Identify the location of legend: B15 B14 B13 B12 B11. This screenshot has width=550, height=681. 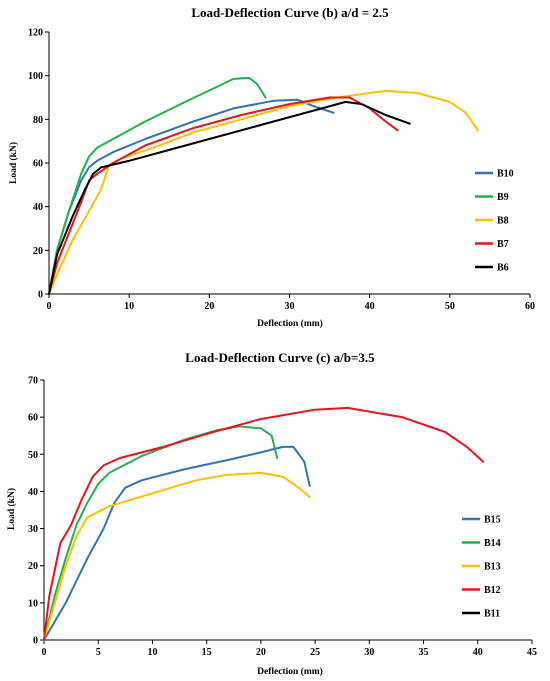
(481, 567).